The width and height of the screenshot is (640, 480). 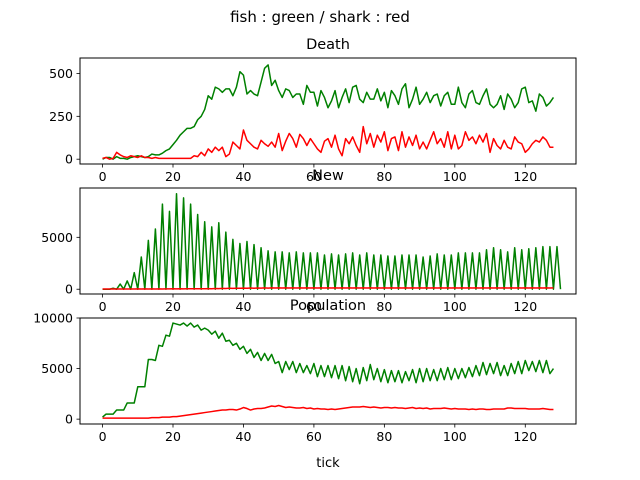 What do you see at coordinates (384, 436) in the screenshot?
I see `population-x-tick-label: 80` at bounding box center [384, 436].